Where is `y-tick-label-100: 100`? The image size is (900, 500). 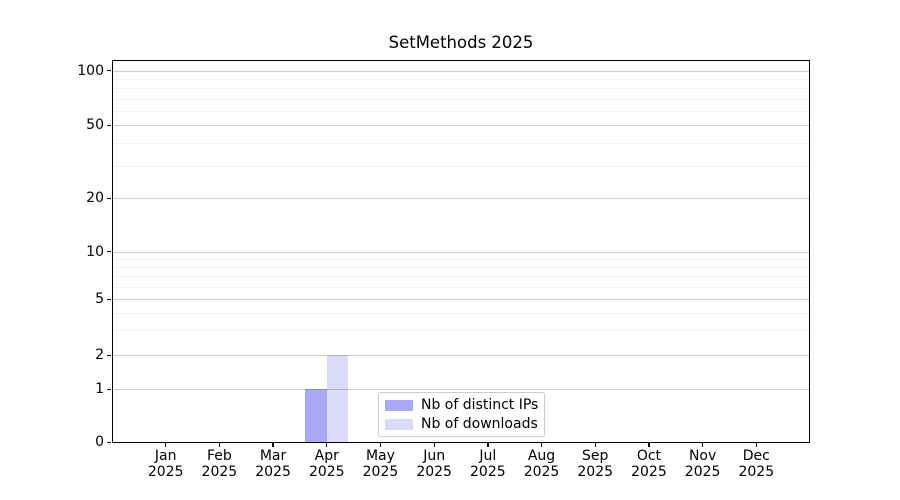
y-tick-label-100: 100 is located at coordinates (90, 70).